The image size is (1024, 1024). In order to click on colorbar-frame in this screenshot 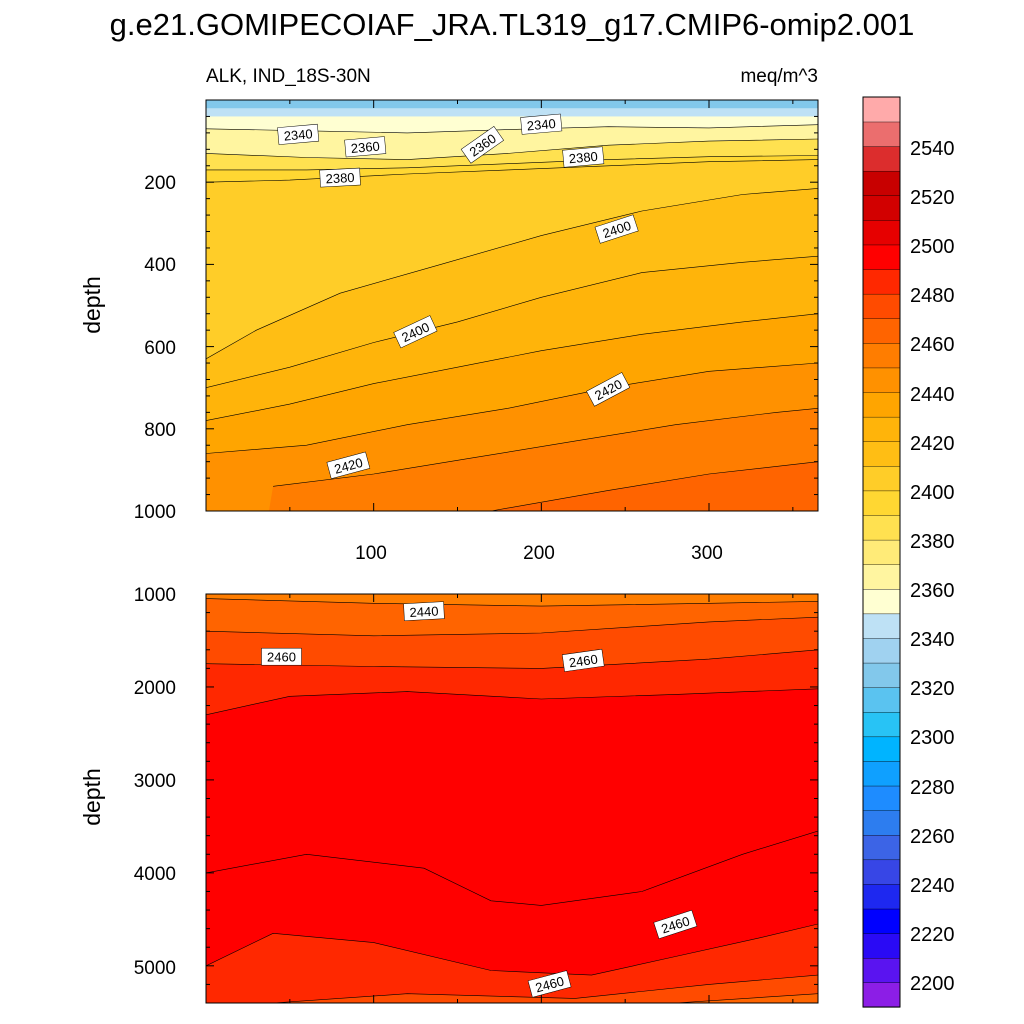, I will do `click(881, 552)`.